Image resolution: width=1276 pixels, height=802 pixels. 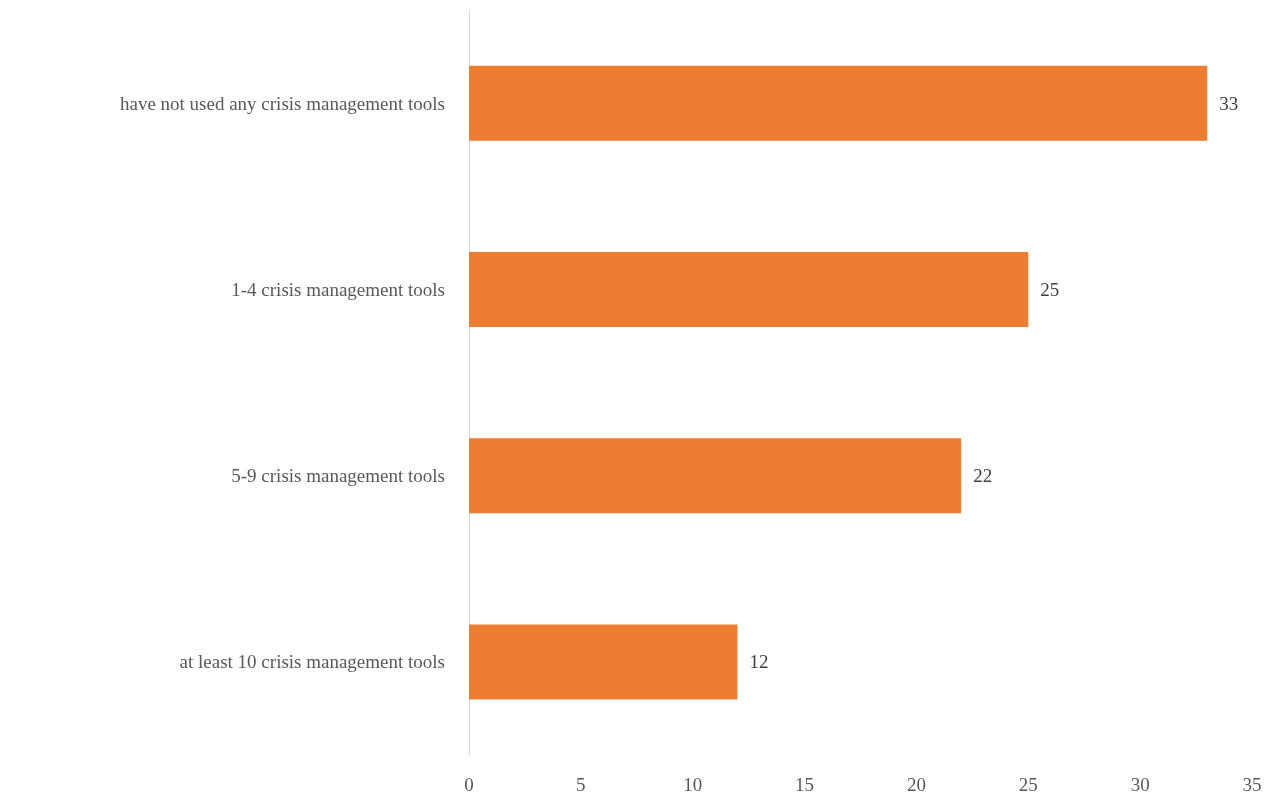 What do you see at coordinates (1229, 103) in the screenshot?
I see `data-label: 33` at bounding box center [1229, 103].